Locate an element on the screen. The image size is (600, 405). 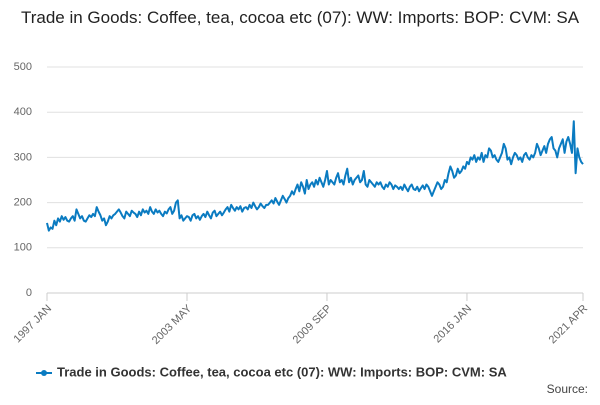
y-tick-label: 100 is located at coordinates (23, 248).